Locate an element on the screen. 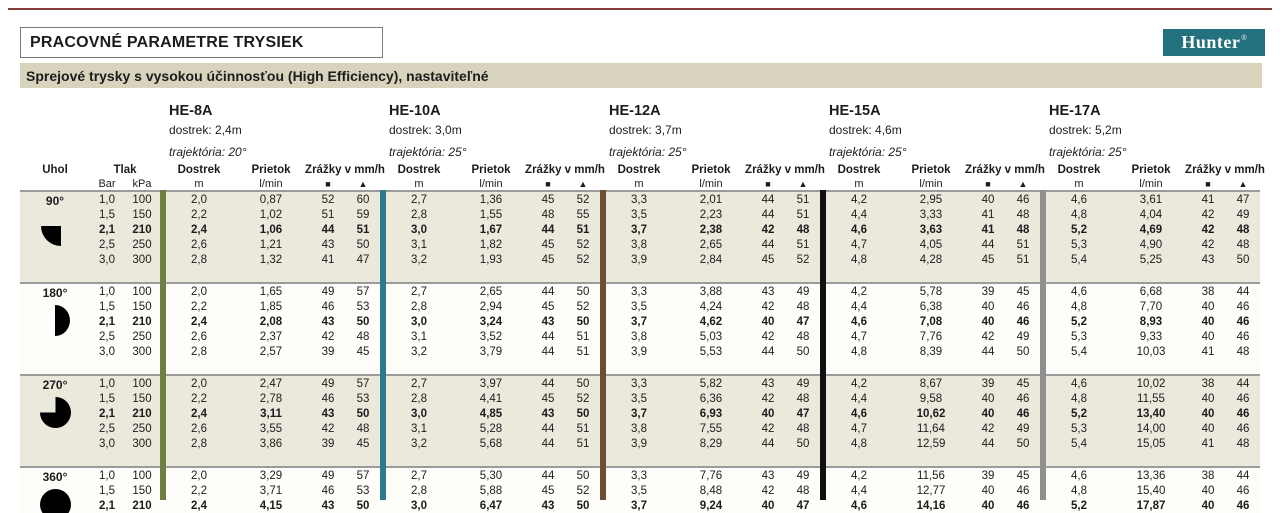 The image size is (1280, 513). range-value: 3,1 is located at coordinates (419, 244).